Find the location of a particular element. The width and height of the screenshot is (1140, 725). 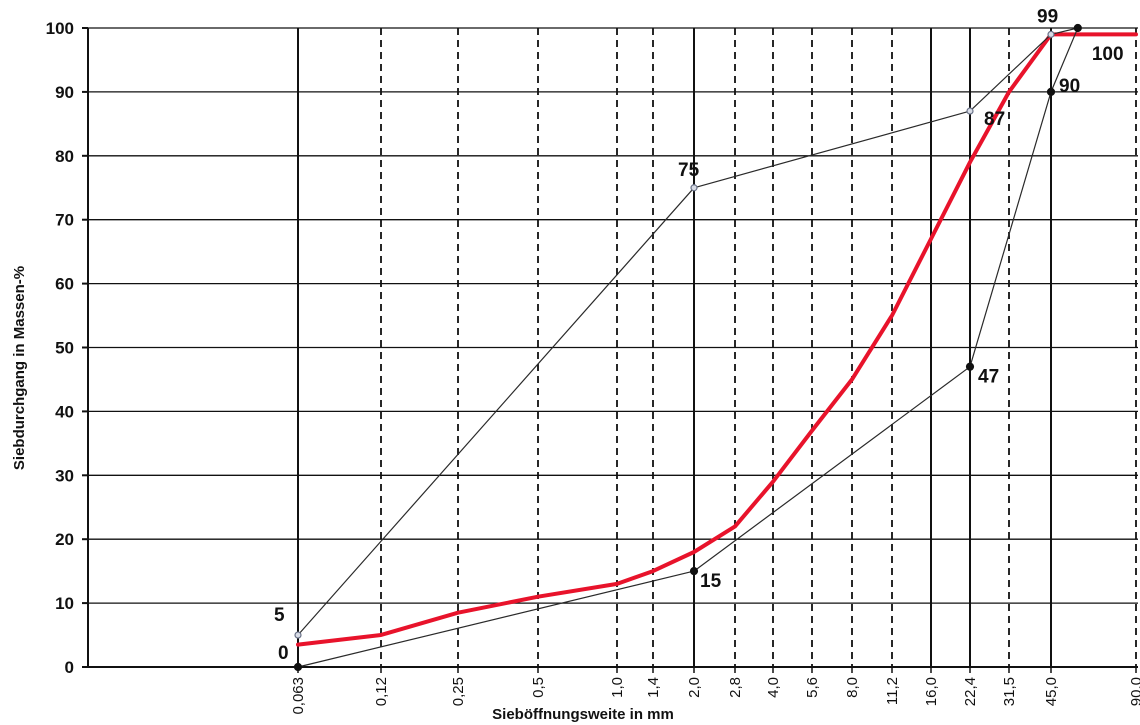

y-tick-label: 90 is located at coordinates (64, 92).